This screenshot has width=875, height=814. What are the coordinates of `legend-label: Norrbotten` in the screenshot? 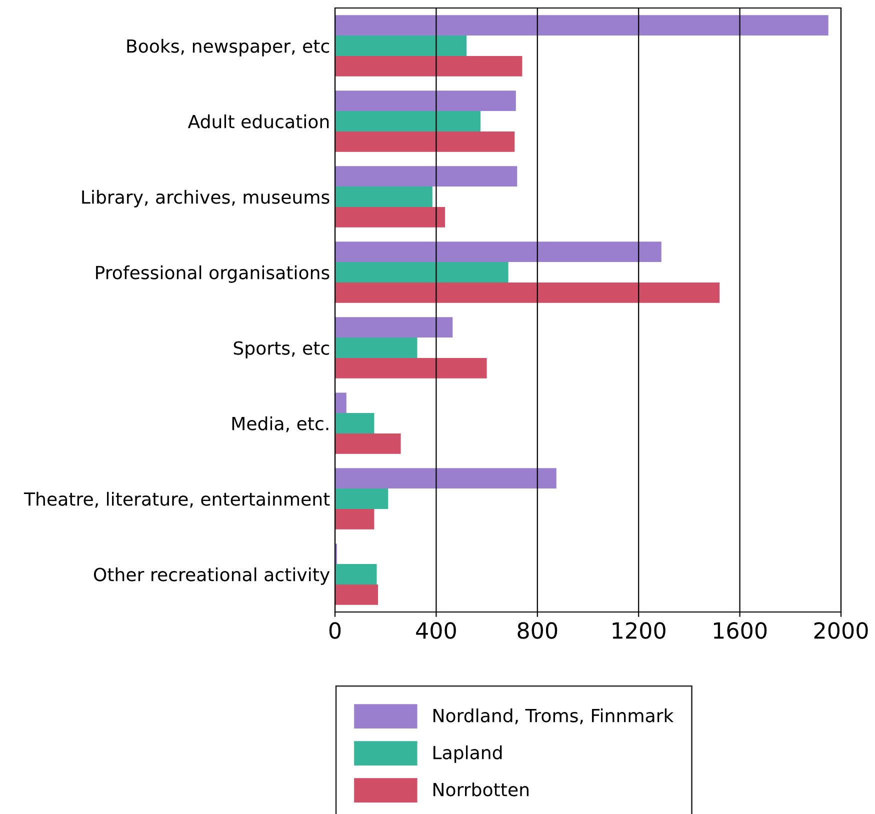 It's located at (480, 789).